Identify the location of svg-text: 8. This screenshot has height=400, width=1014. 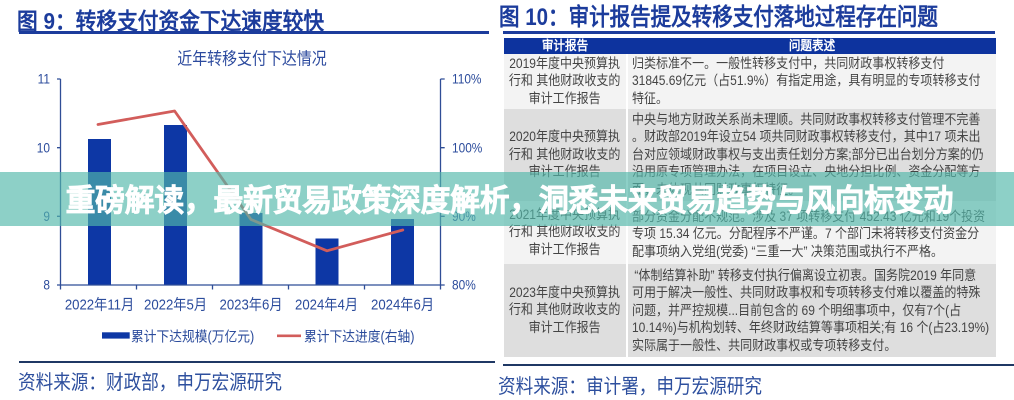
(46, 285).